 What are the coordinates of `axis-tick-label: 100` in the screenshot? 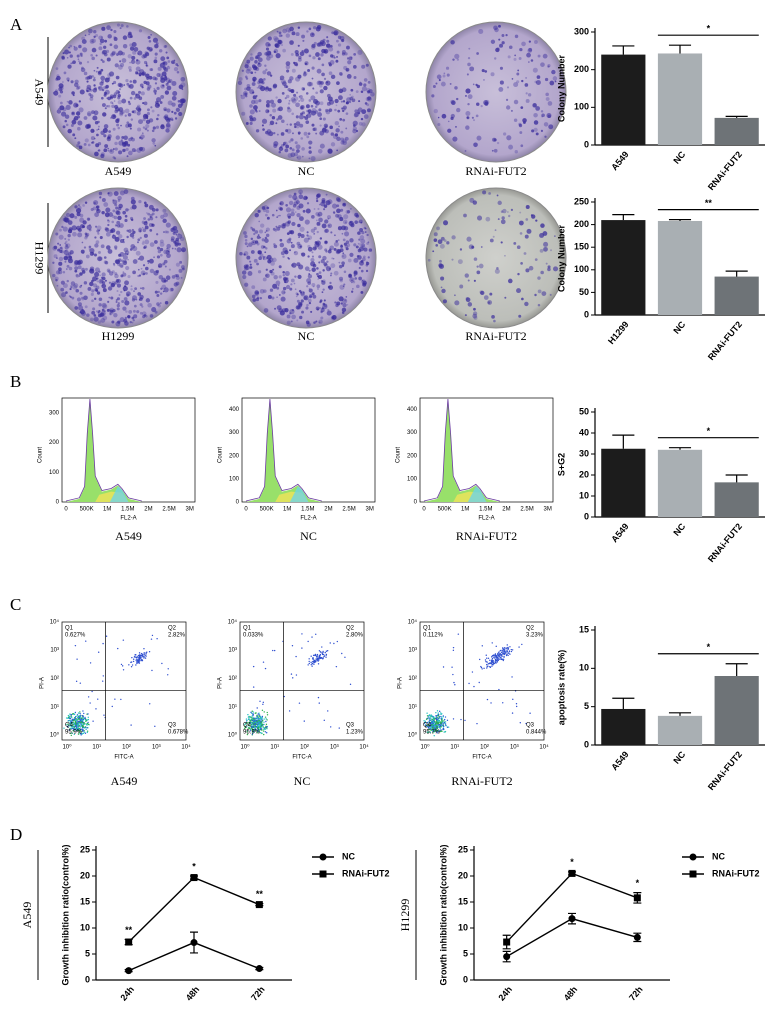 It's located at (234, 479).